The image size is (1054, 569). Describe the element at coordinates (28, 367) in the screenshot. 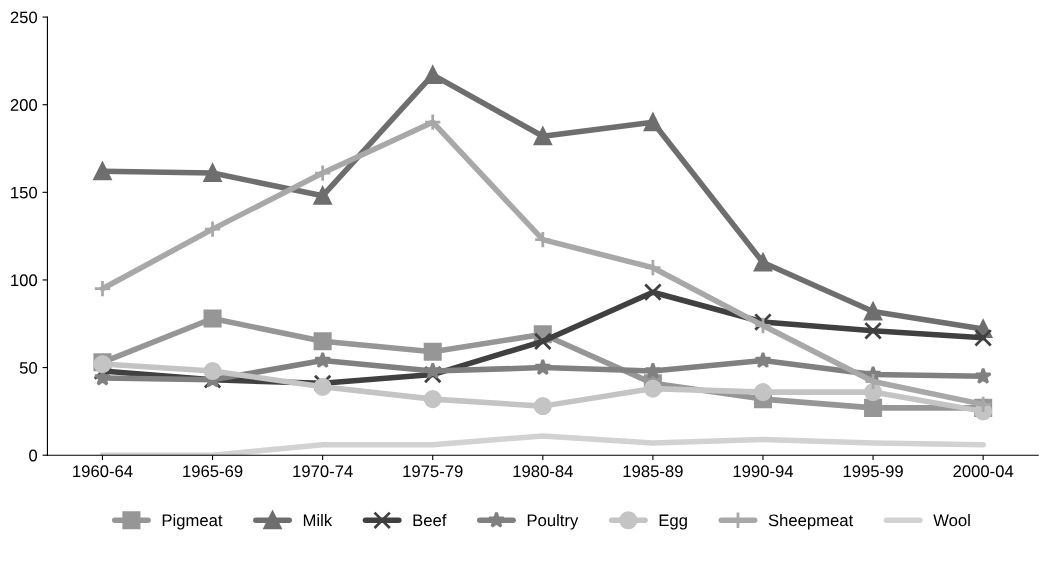

I see `y-tick-label: 50` at that location.